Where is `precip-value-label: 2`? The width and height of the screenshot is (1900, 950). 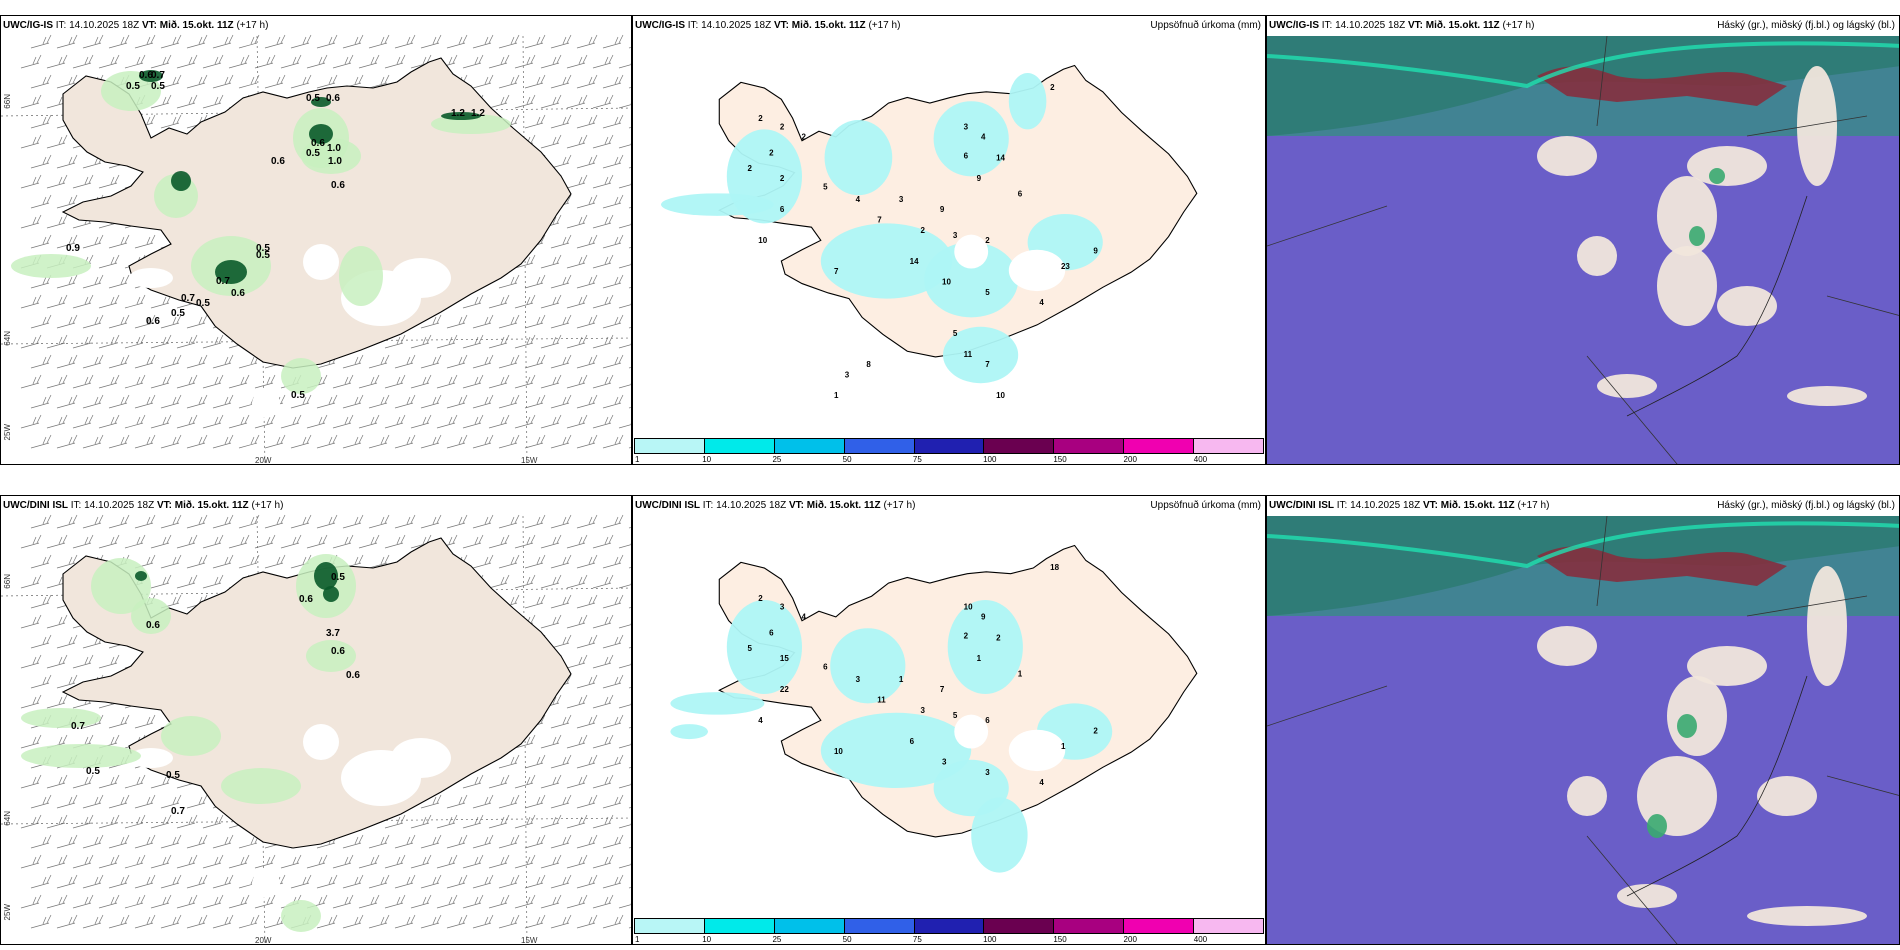
precip-value-label: 2 is located at coordinates (760, 598).